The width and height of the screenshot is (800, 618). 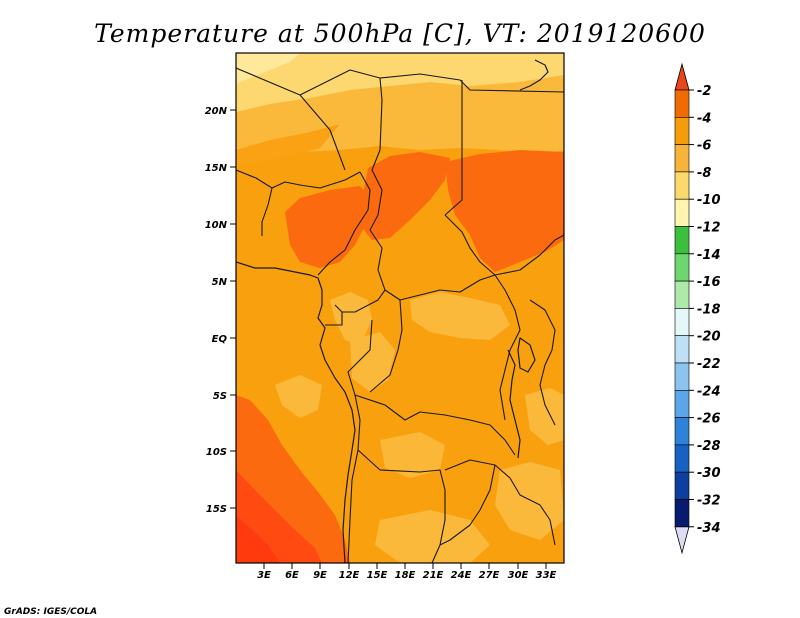 What do you see at coordinates (50, 612) in the screenshot?
I see `grads-credit: GrADS: IGES/COLA` at bounding box center [50, 612].